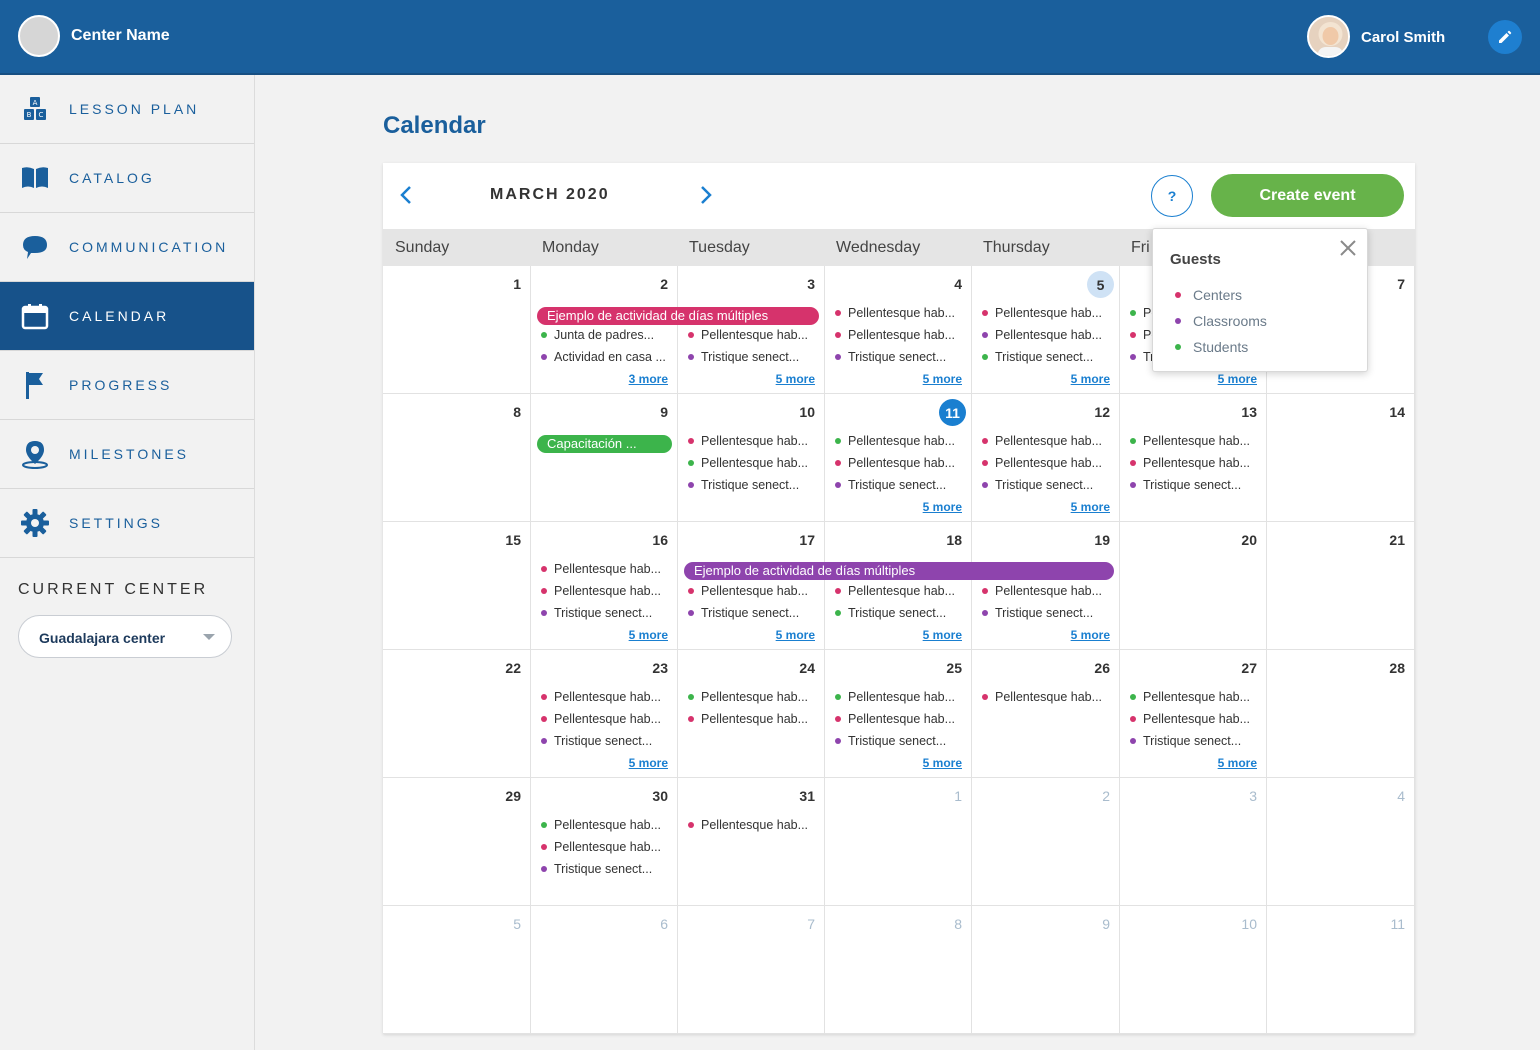  I want to click on center-avatar, so click(39, 36).